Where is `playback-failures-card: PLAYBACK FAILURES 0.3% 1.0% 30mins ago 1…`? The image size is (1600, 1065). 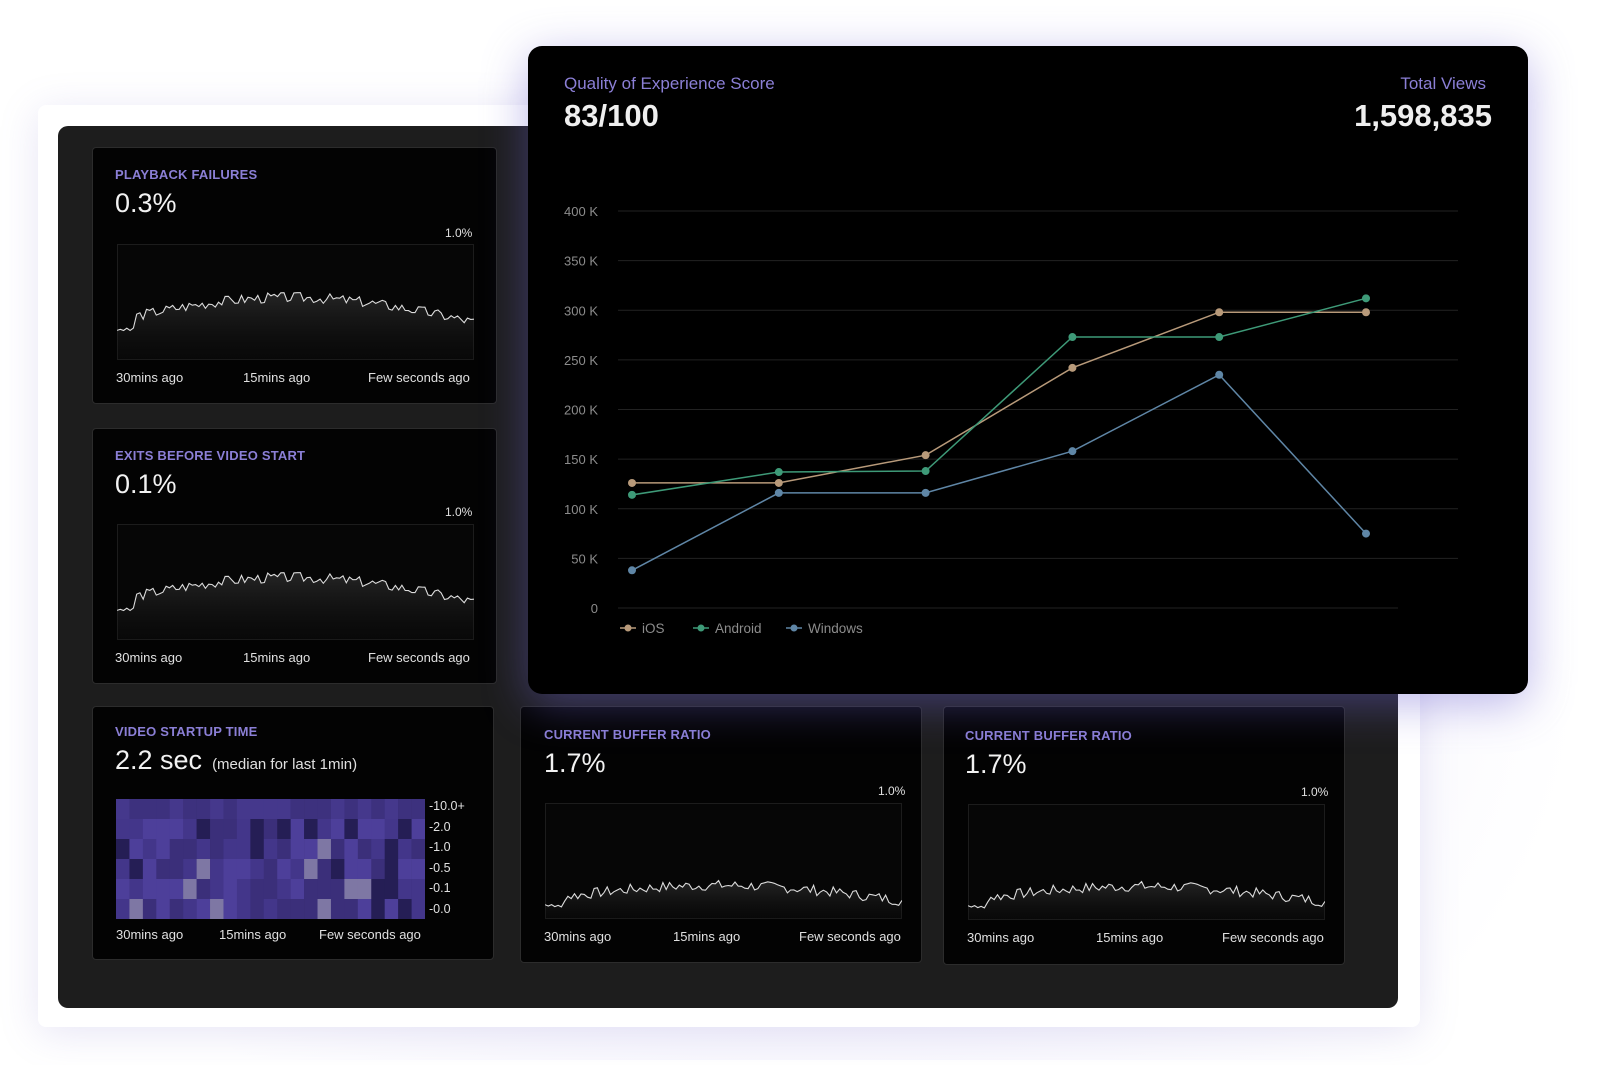
playback-failures-card: PLAYBACK FAILURES 0.3% 1.0% 30mins ago 1… is located at coordinates (294, 275).